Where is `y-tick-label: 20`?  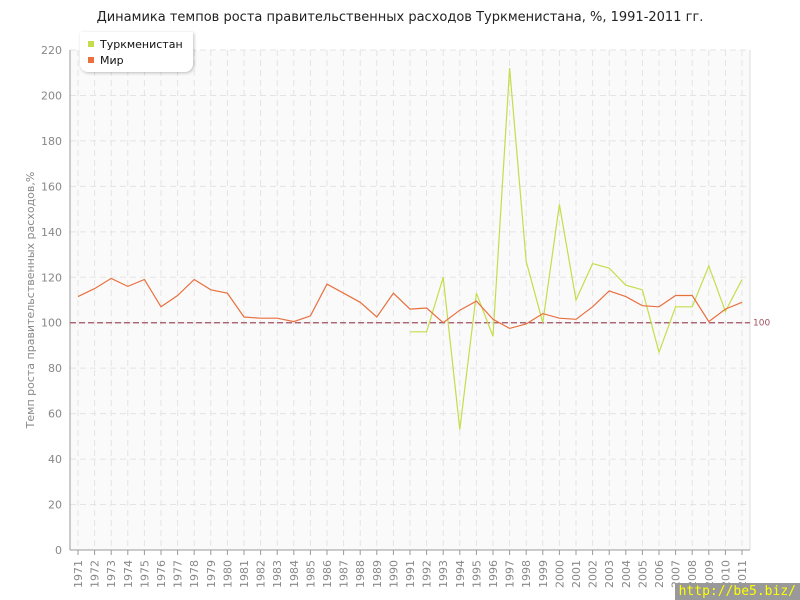 y-tick-label: 20 is located at coordinates (55, 505).